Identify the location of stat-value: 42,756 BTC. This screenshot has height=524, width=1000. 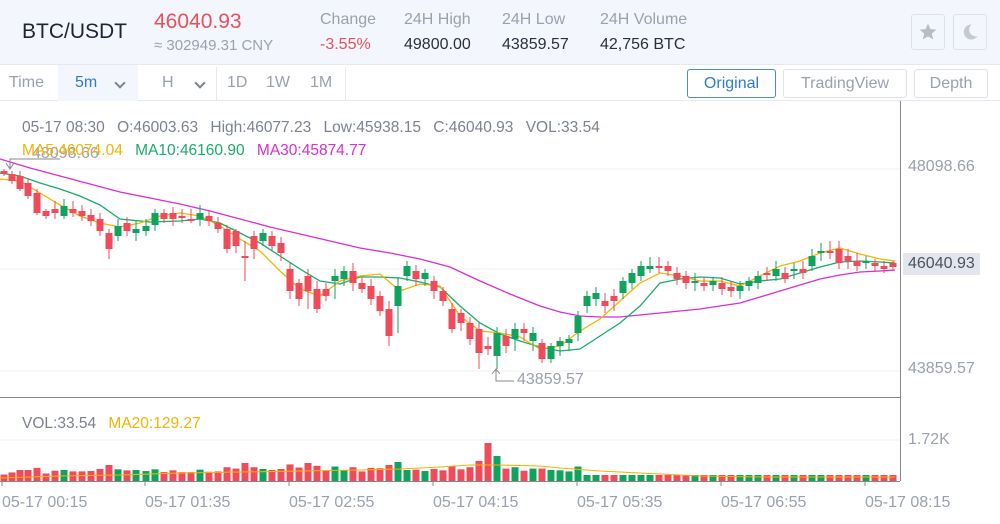
(643, 44).